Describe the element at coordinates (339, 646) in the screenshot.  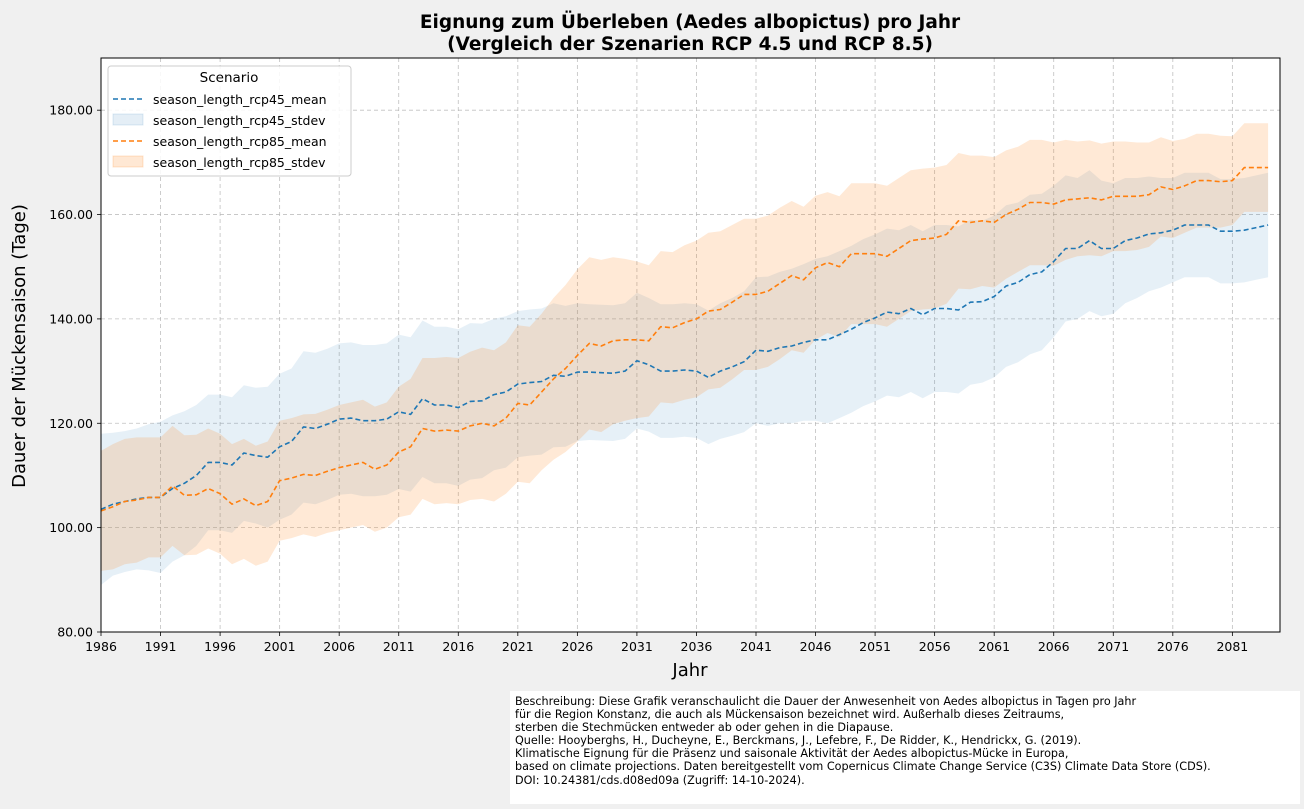
I see `x-tick-label: 2006` at that location.